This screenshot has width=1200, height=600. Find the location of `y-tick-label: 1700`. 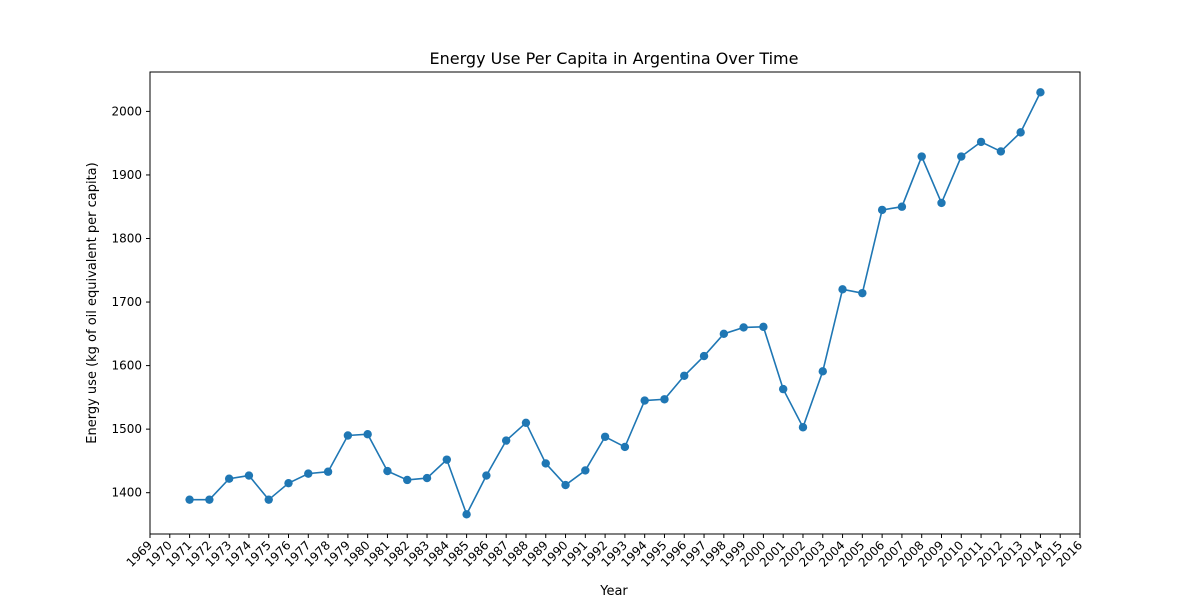

y-tick-label: 1700 is located at coordinates (126, 302).